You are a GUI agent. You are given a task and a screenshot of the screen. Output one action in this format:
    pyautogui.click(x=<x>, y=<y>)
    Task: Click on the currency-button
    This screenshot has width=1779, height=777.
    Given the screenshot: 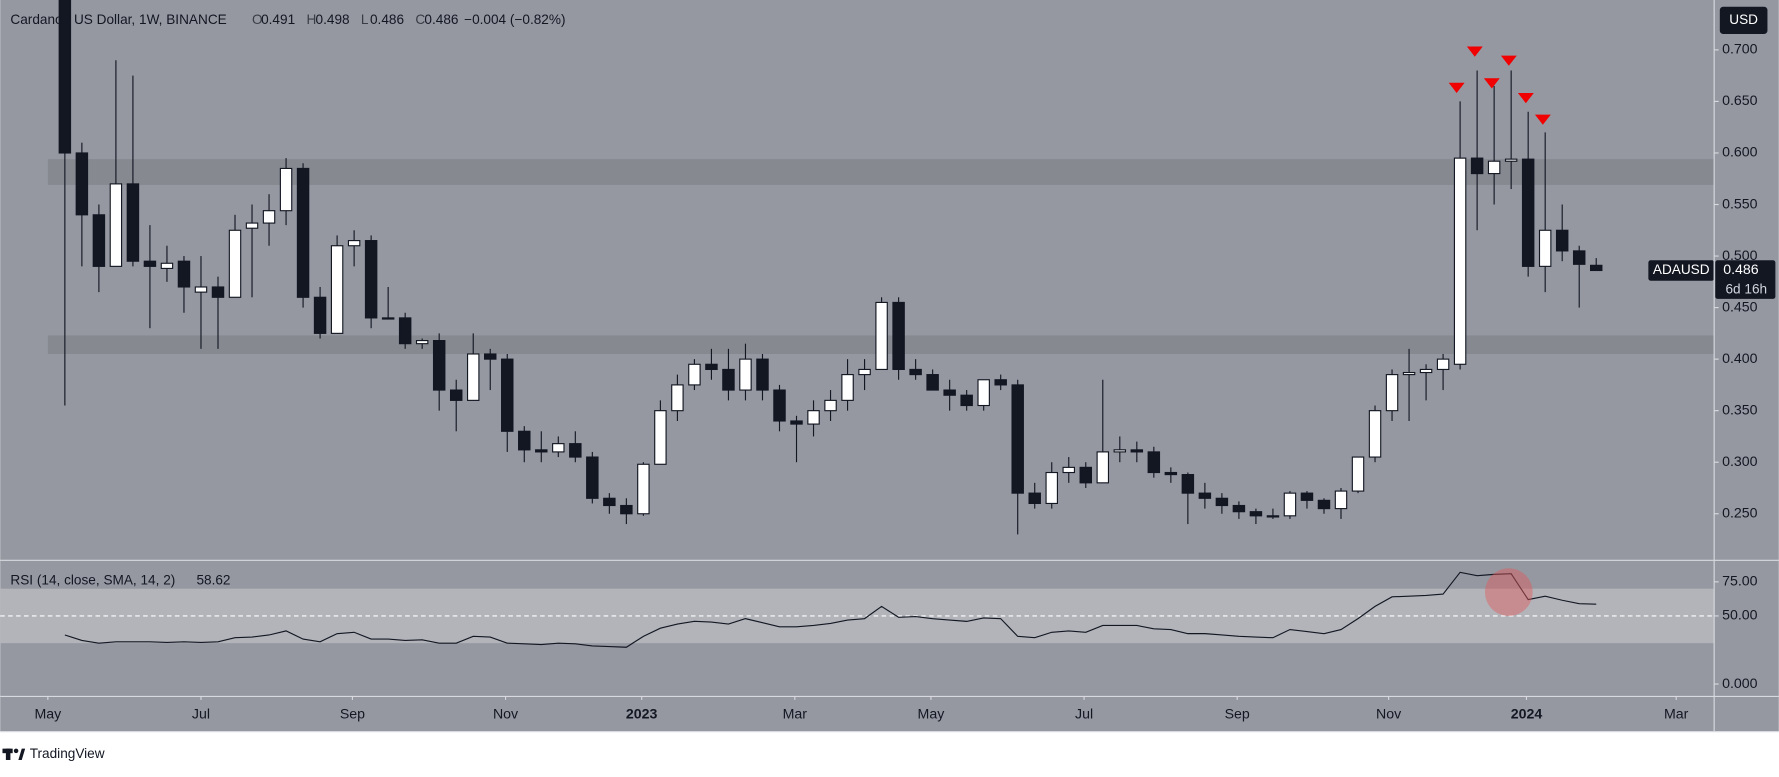 What is the action you would take?
    pyautogui.click(x=1743, y=20)
    